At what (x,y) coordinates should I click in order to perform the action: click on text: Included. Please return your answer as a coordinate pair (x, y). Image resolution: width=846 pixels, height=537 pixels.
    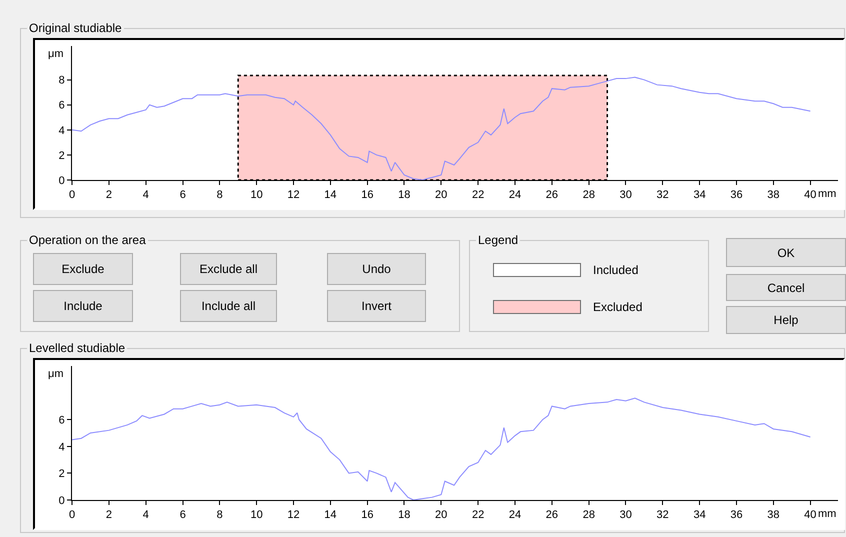
    Looking at the image, I should click on (615, 270).